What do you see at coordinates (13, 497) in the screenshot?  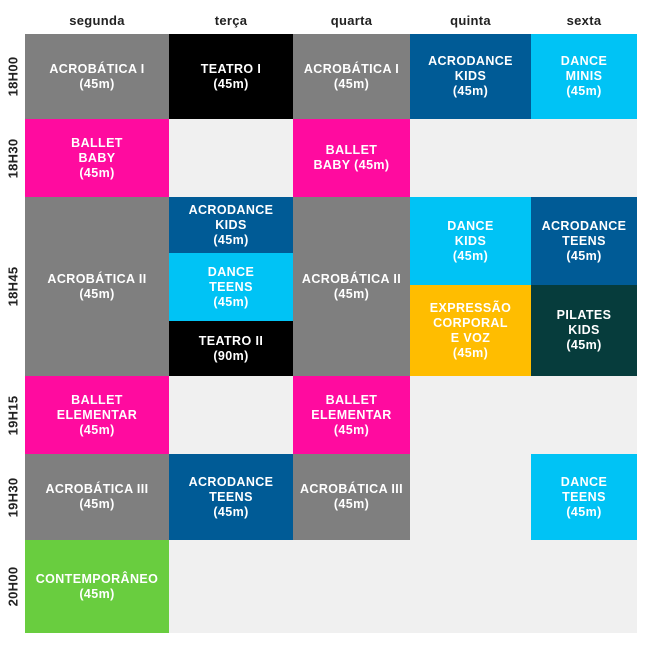 I see `time-label-19h30: 19H30` at bounding box center [13, 497].